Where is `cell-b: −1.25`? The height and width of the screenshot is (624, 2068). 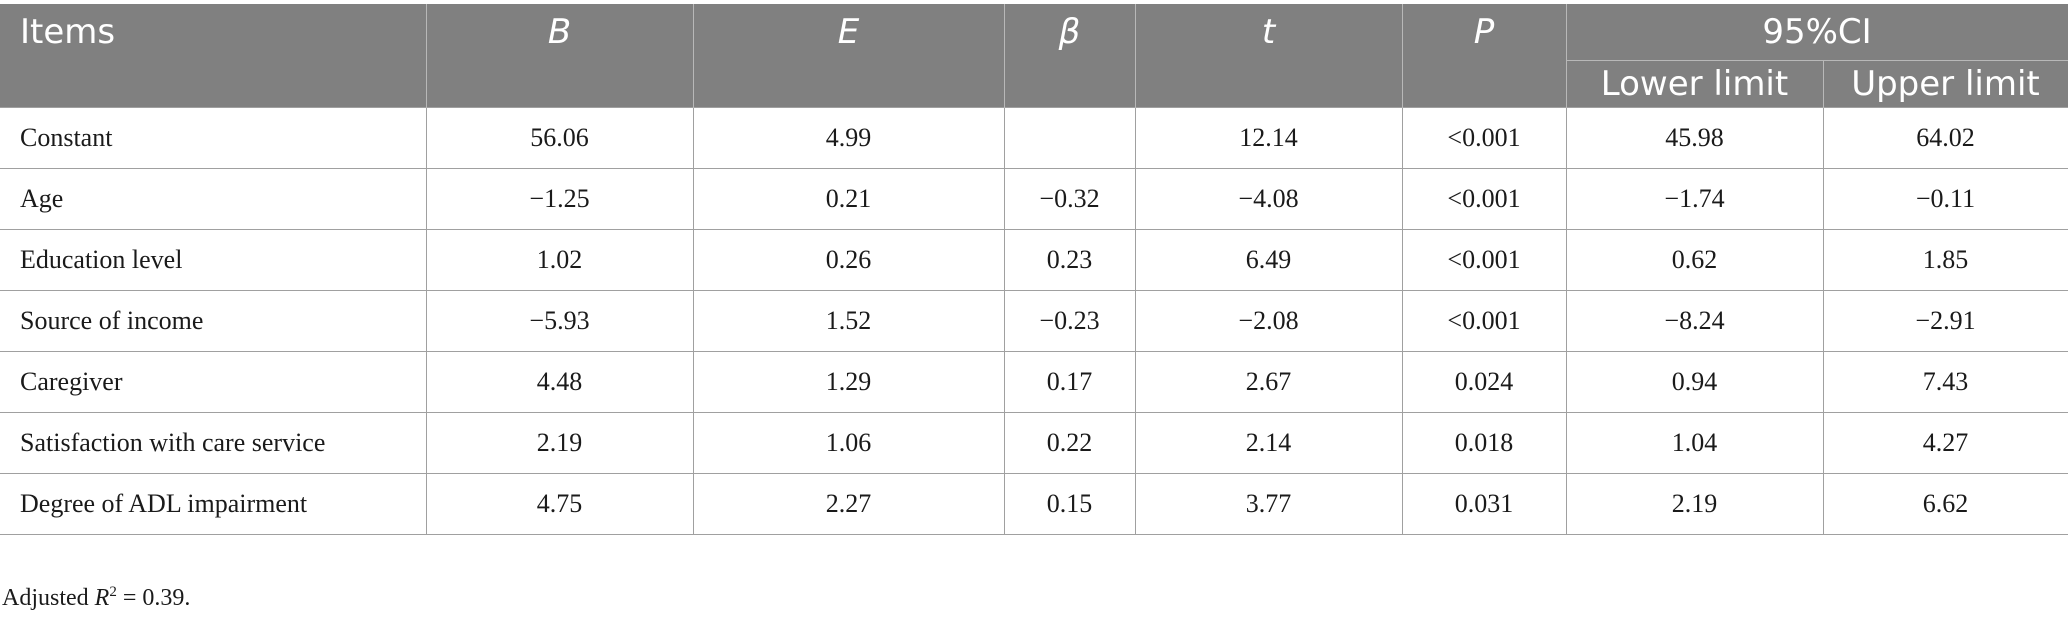 cell-b: −1.25 is located at coordinates (559, 199).